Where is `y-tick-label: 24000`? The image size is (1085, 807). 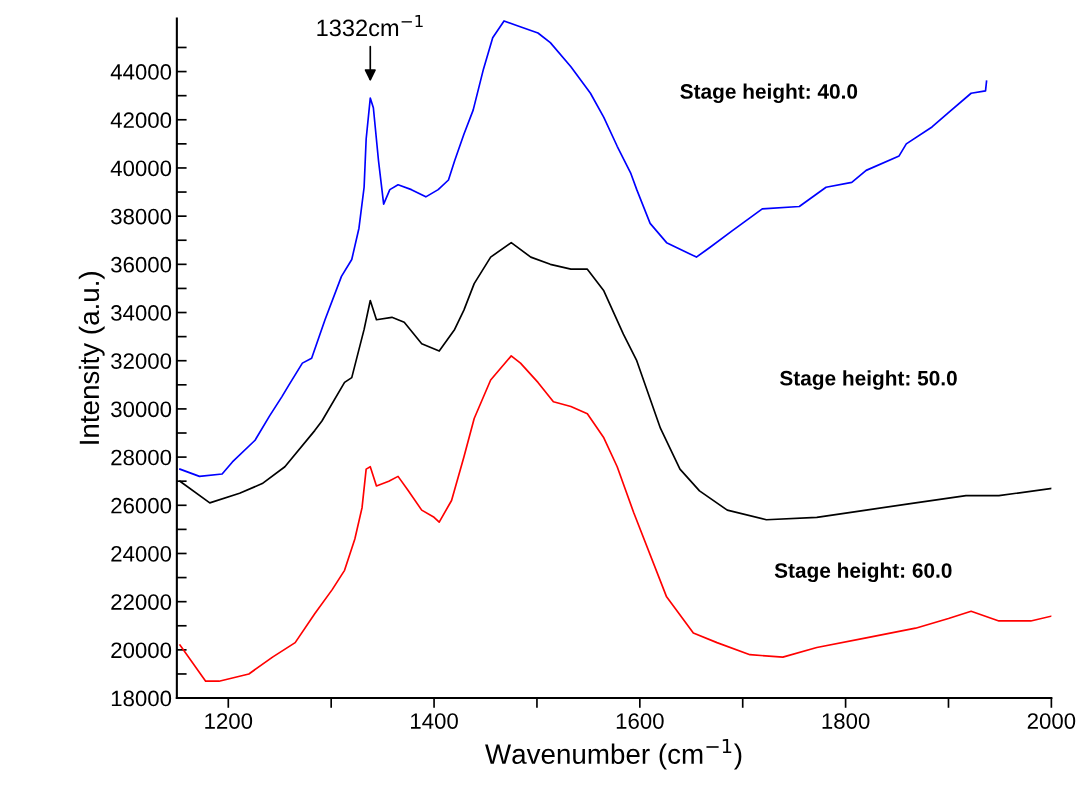
y-tick-label: 24000 is located at coordinates (141, 554).